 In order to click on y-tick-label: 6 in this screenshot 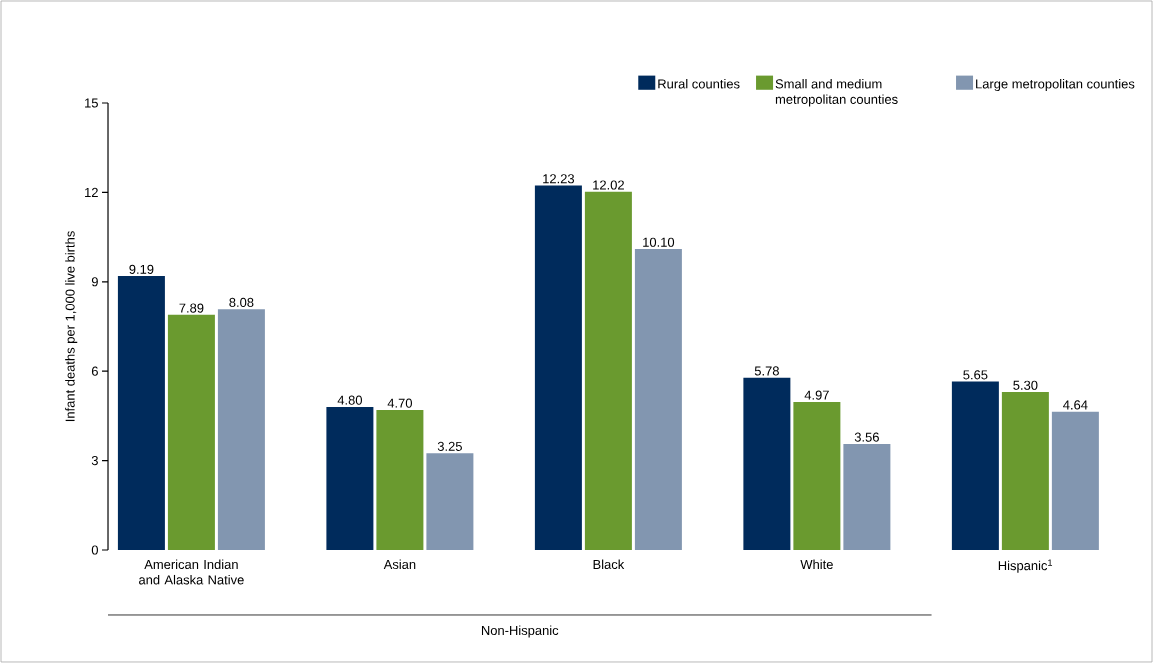, I will do `click(94, 371)`.